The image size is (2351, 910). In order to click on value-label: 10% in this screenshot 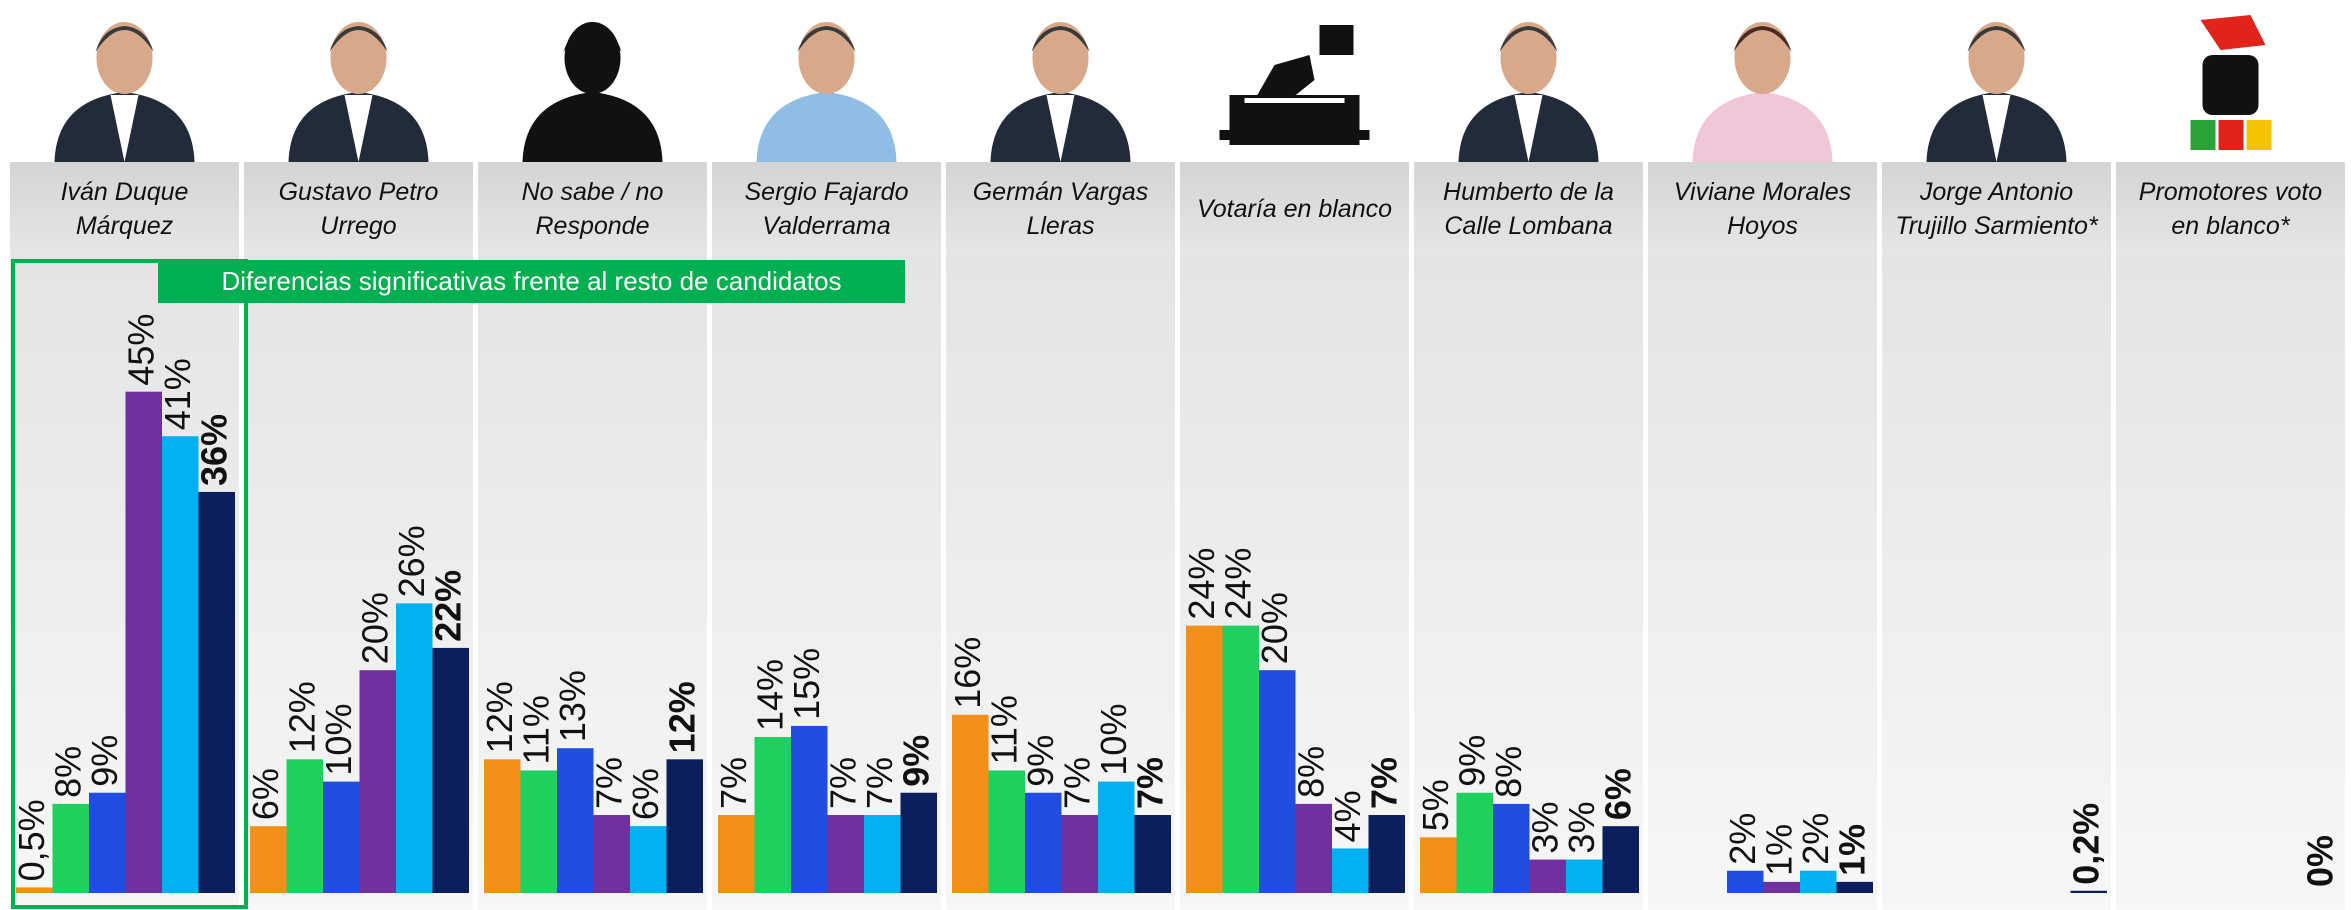, I will do `click(1113, 740)`.